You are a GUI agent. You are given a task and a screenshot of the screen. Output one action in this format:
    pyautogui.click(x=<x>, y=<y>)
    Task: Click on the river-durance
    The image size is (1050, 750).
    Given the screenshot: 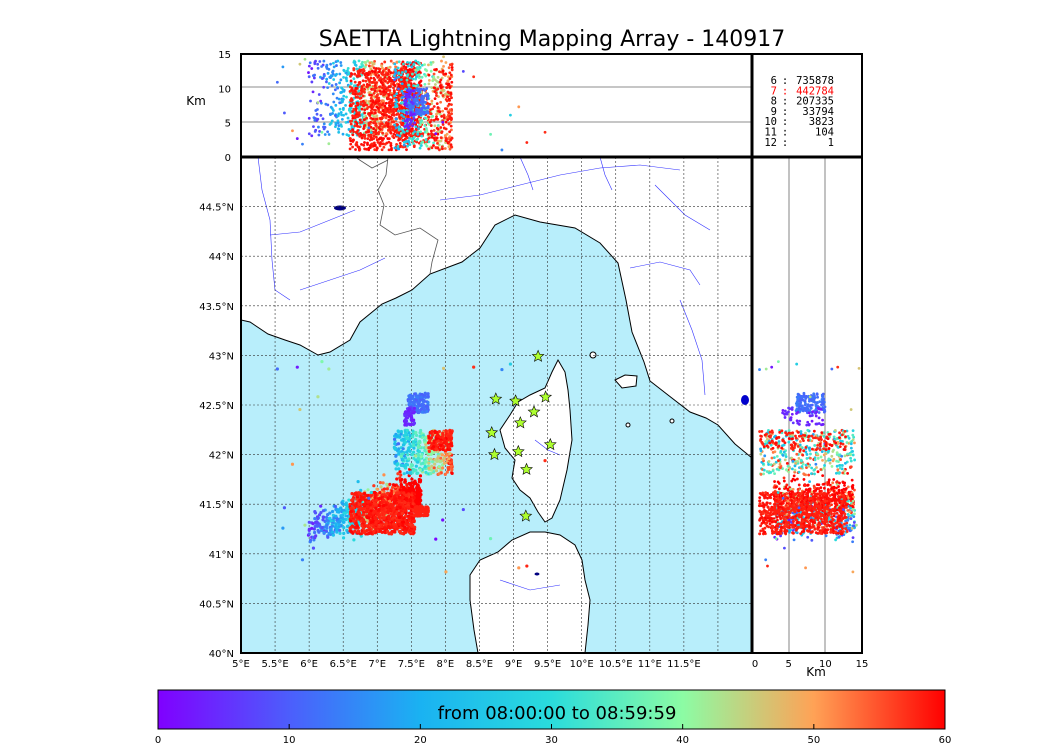 What is the action you would take?
    pyautogui.click(x=342, y=274)
    